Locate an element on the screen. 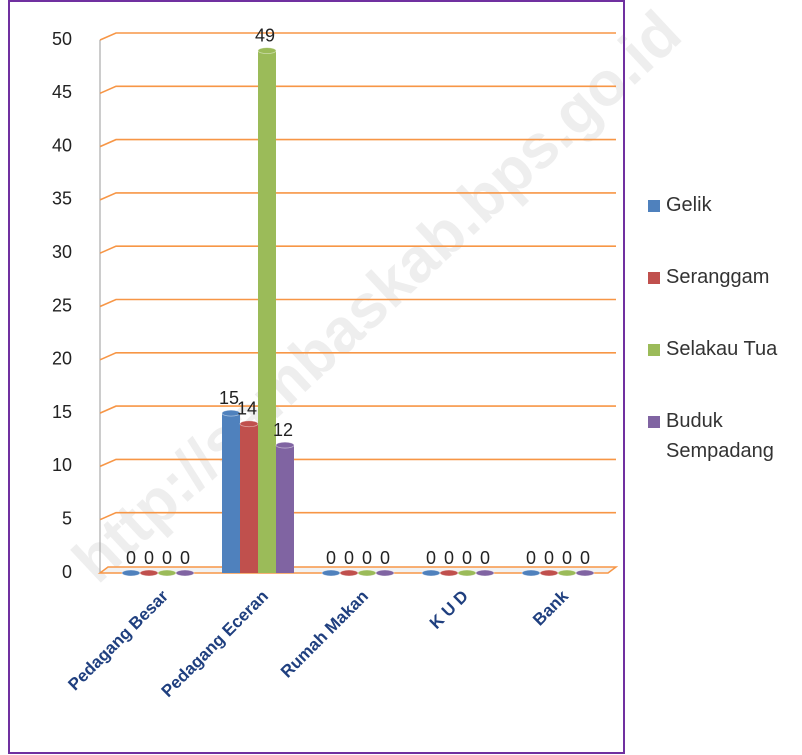 The width and height of the screenshot is (802, 755). data-label: 15 is located at coordinates (229, 398).